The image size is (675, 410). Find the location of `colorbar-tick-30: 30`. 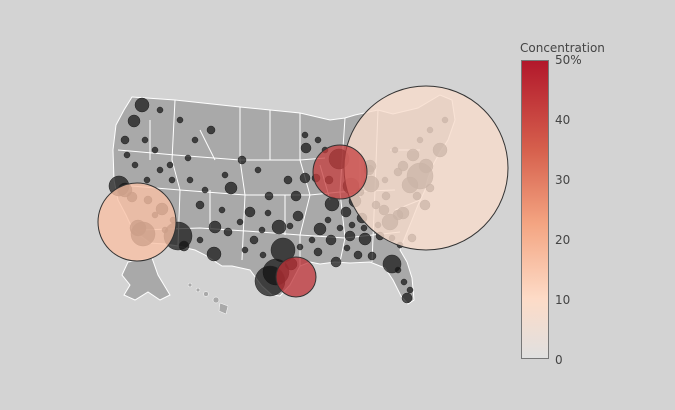

colorbar-tick-30: 30 is located at coordinates (563, 180).